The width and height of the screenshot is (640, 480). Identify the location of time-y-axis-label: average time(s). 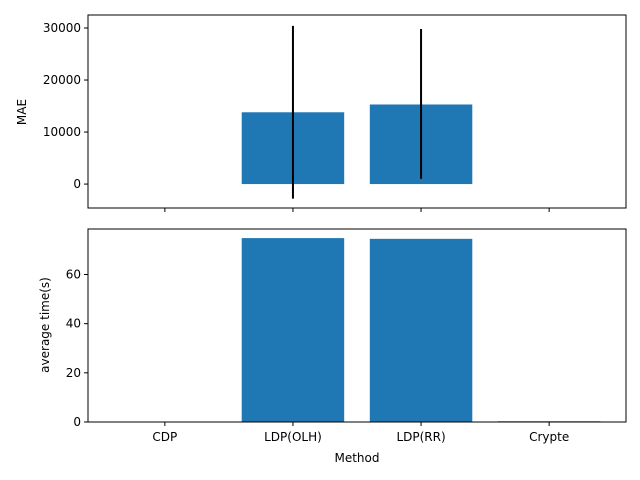
(45, 325).